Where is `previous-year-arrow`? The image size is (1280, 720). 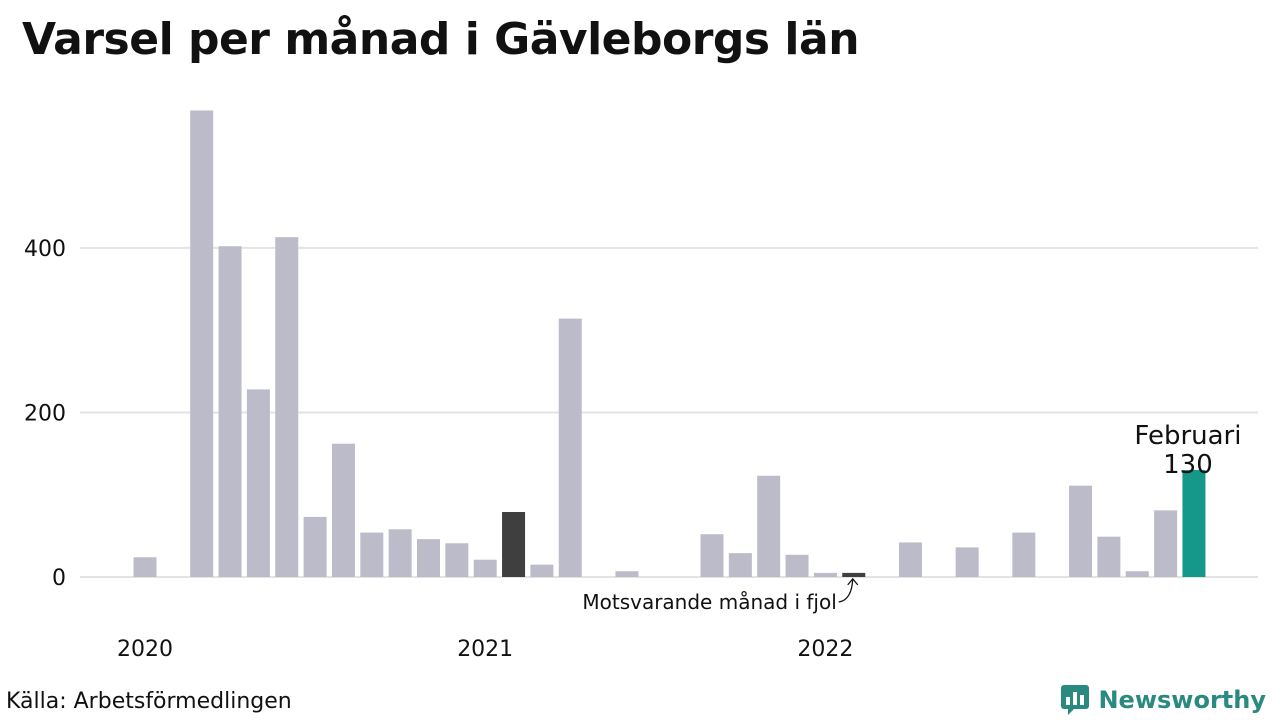 previous-year-arrow is located at coordinates (846, 590).